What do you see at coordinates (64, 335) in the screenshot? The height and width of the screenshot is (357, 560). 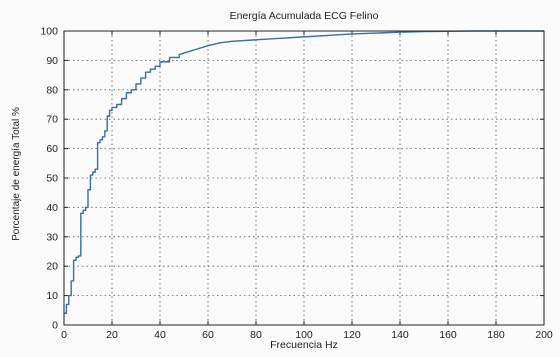 I see `x-tick-label: 0` at bounding box center [64, 335].